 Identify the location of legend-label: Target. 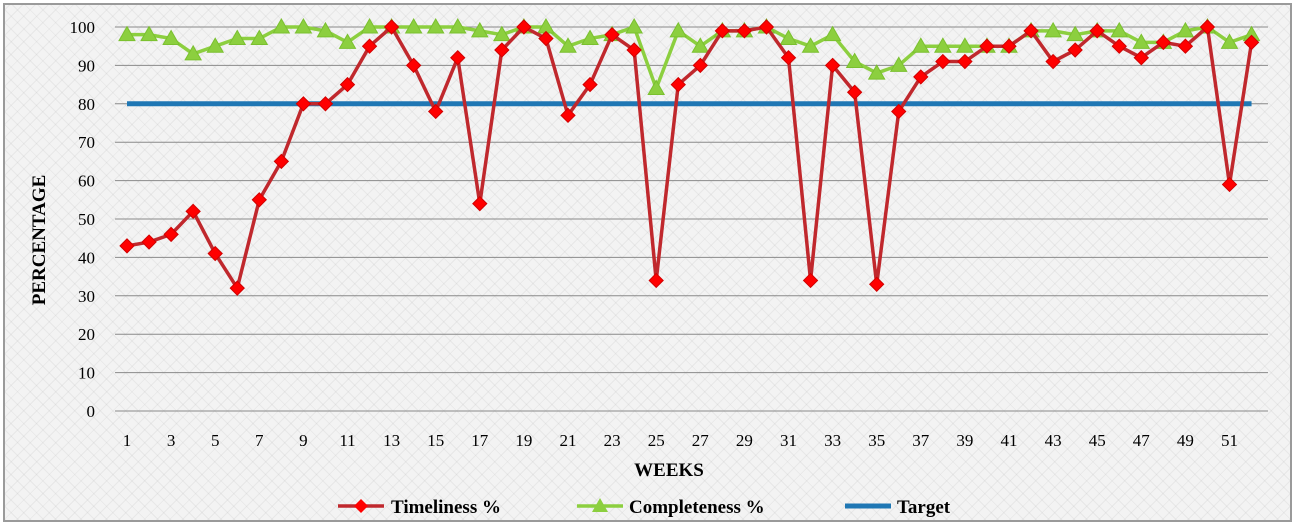
(924, 507).